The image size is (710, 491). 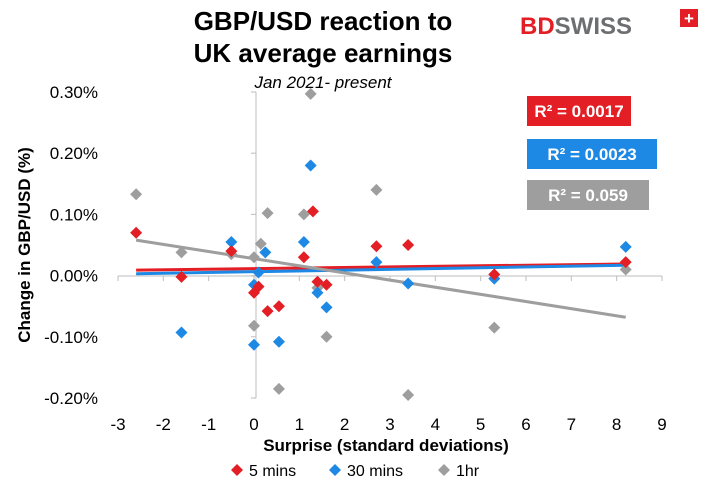 What do you see at coordinates (74, 276) in the screenshot?
I see `y-tick-label: 0.00%` at bounding box center [74, 276].